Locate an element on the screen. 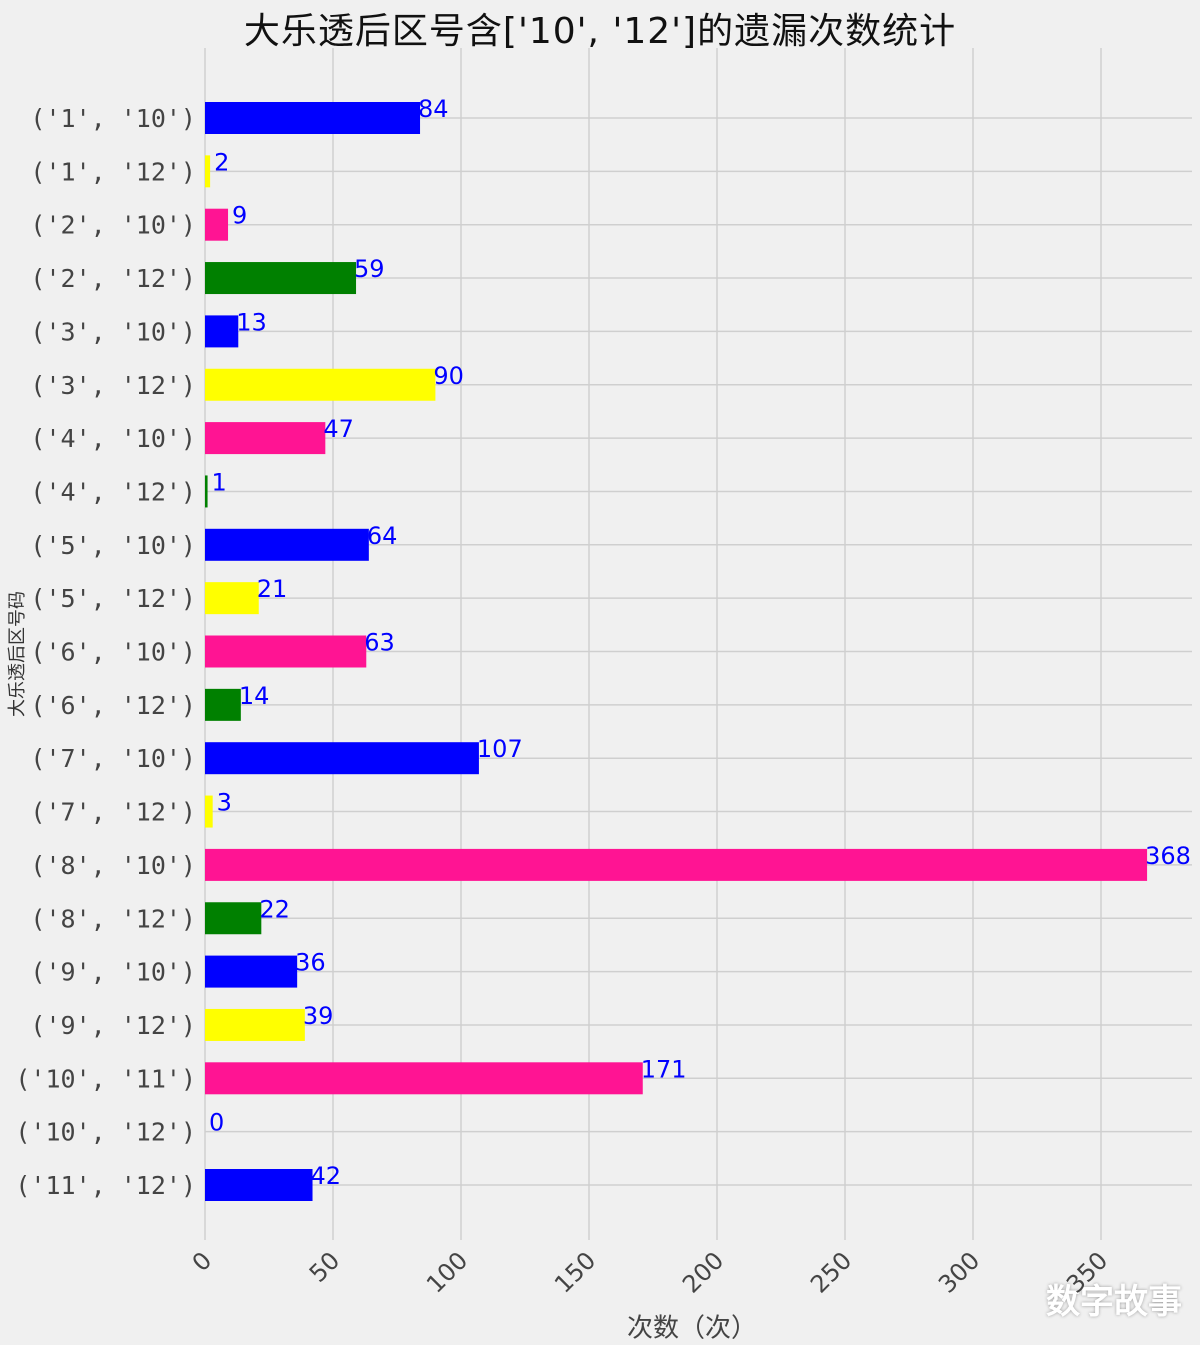  y-tick-label: ('8', '12') is located at coordinates (113, 918).